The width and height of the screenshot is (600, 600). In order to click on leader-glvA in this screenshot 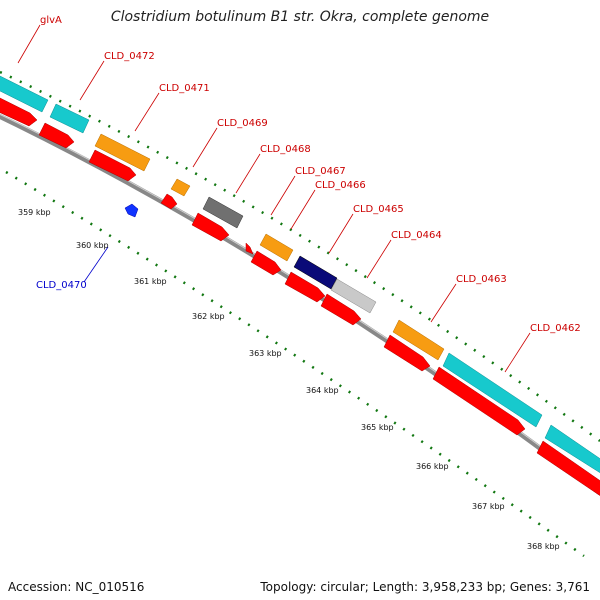, I will do `click(29, 44)`.